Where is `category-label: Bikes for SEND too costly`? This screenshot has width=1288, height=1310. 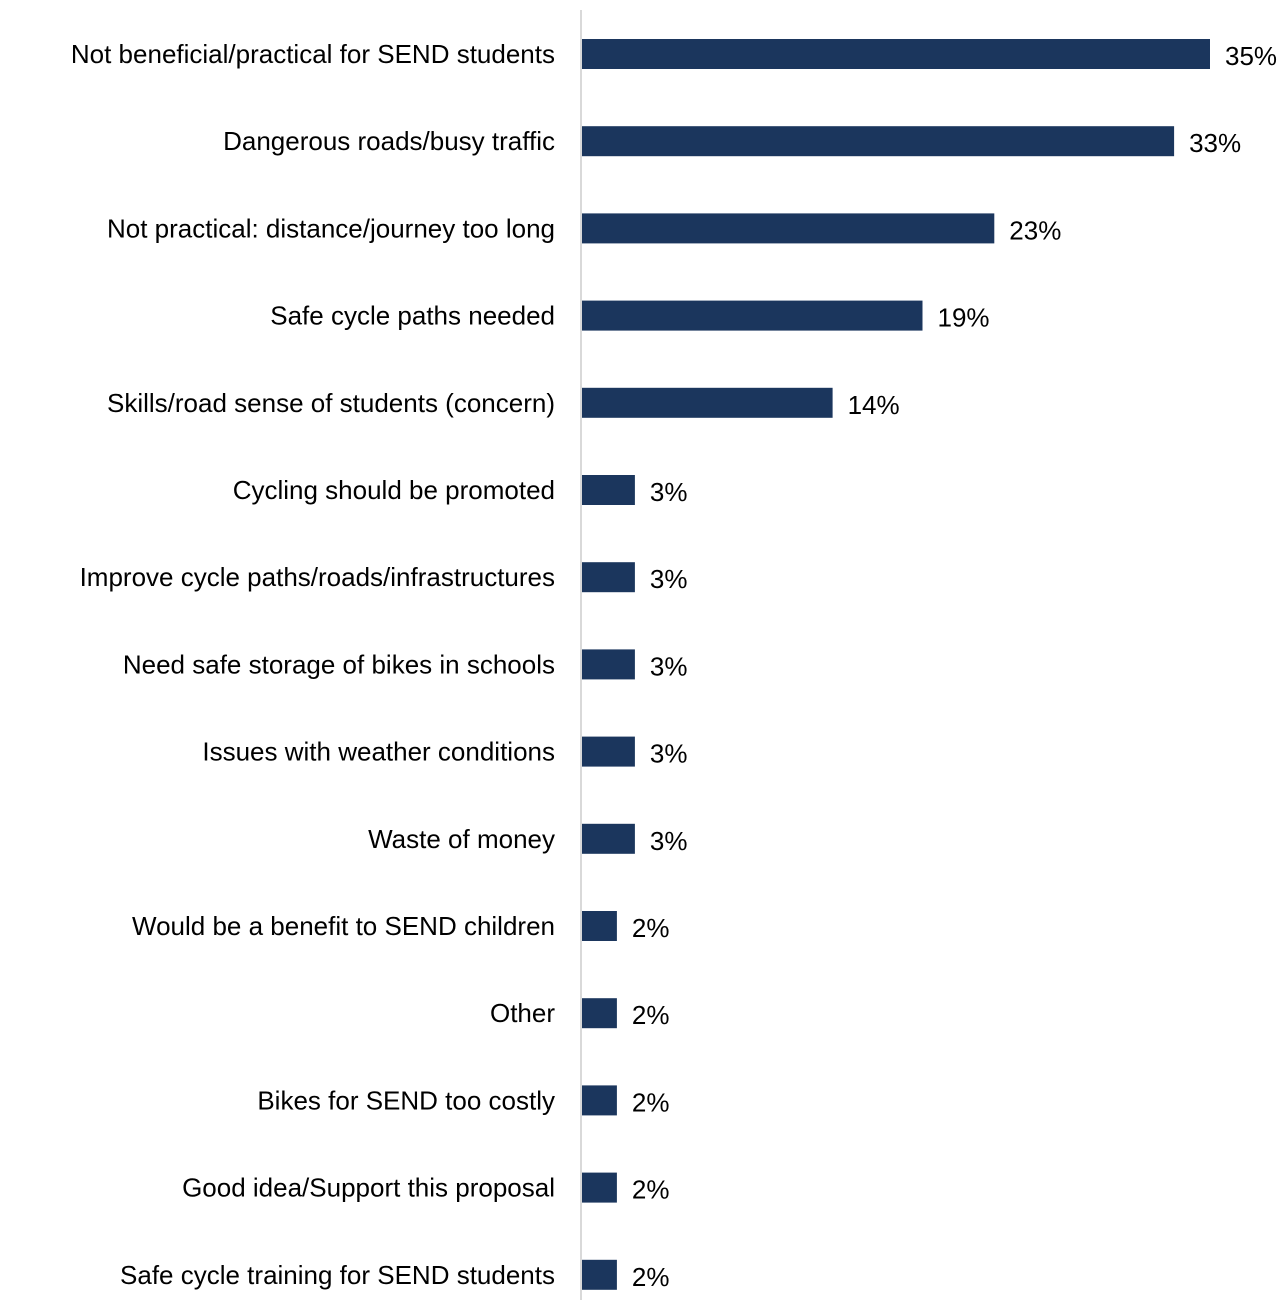 category-label: Bikes for SEND too costly is located at coordinates (406, 1100).